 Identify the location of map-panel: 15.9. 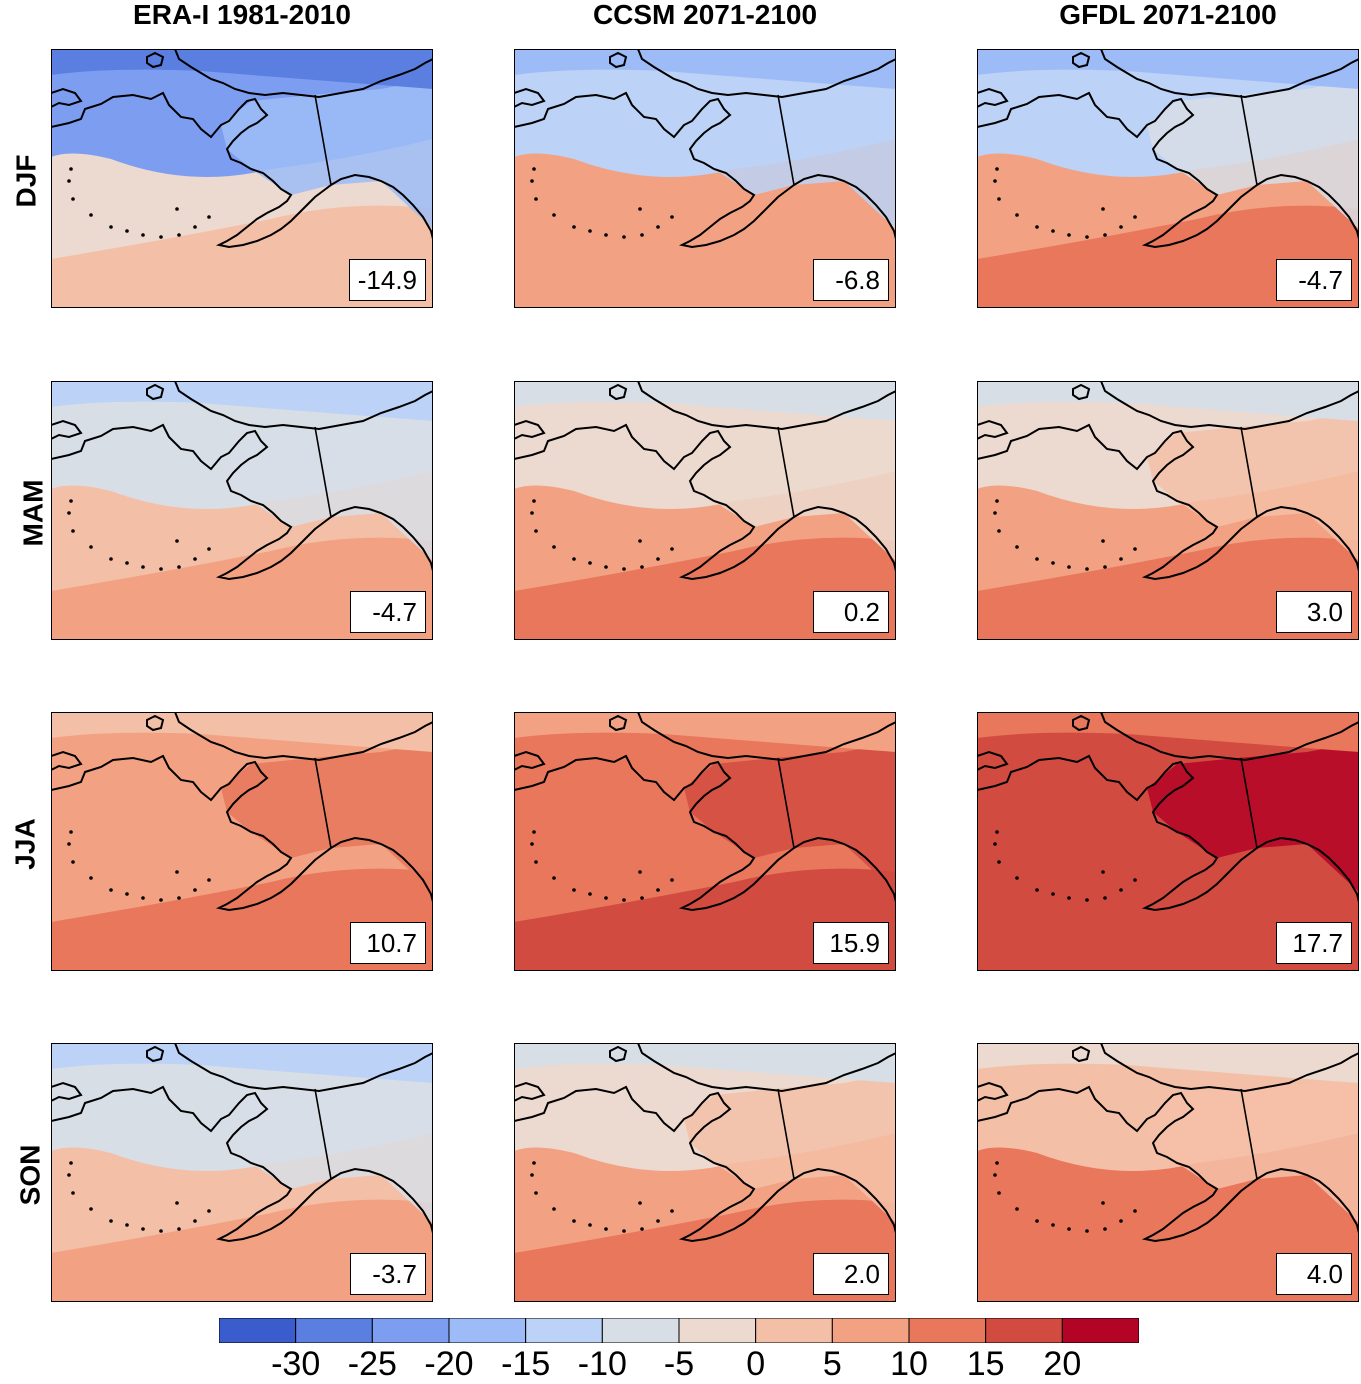
(705, 841).